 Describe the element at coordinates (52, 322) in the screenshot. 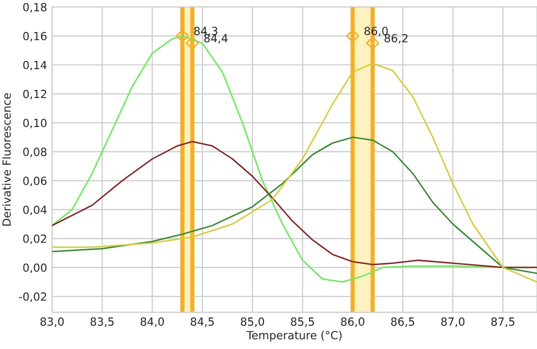

I see `x-tick-label: 83,0` at that location.